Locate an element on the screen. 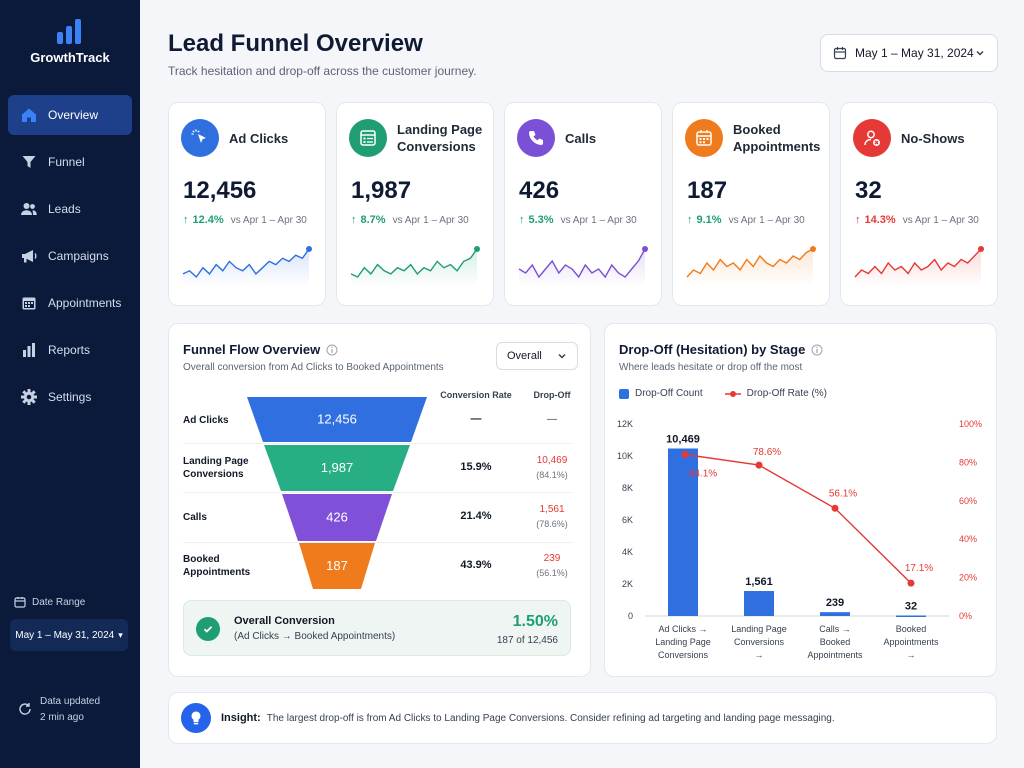 The image size is (1024, 768). kpi-value: 426 is located at coordinates (539, 190).